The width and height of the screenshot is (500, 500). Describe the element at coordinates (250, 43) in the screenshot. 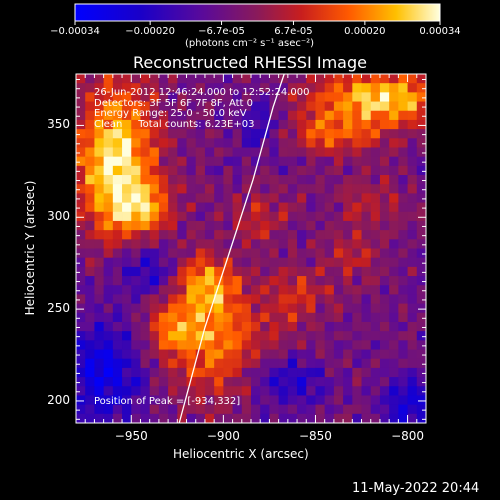

I see `colorbar-unit-label: (photons cm⁻² s⁻¹ asec⁻²)` at that location.